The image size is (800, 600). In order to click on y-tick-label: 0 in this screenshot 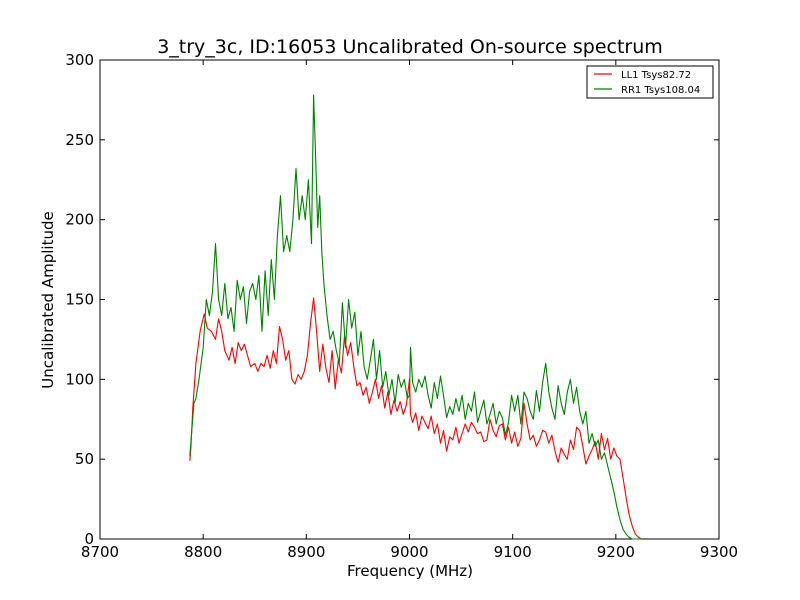, I will do `click(89, 539)`.